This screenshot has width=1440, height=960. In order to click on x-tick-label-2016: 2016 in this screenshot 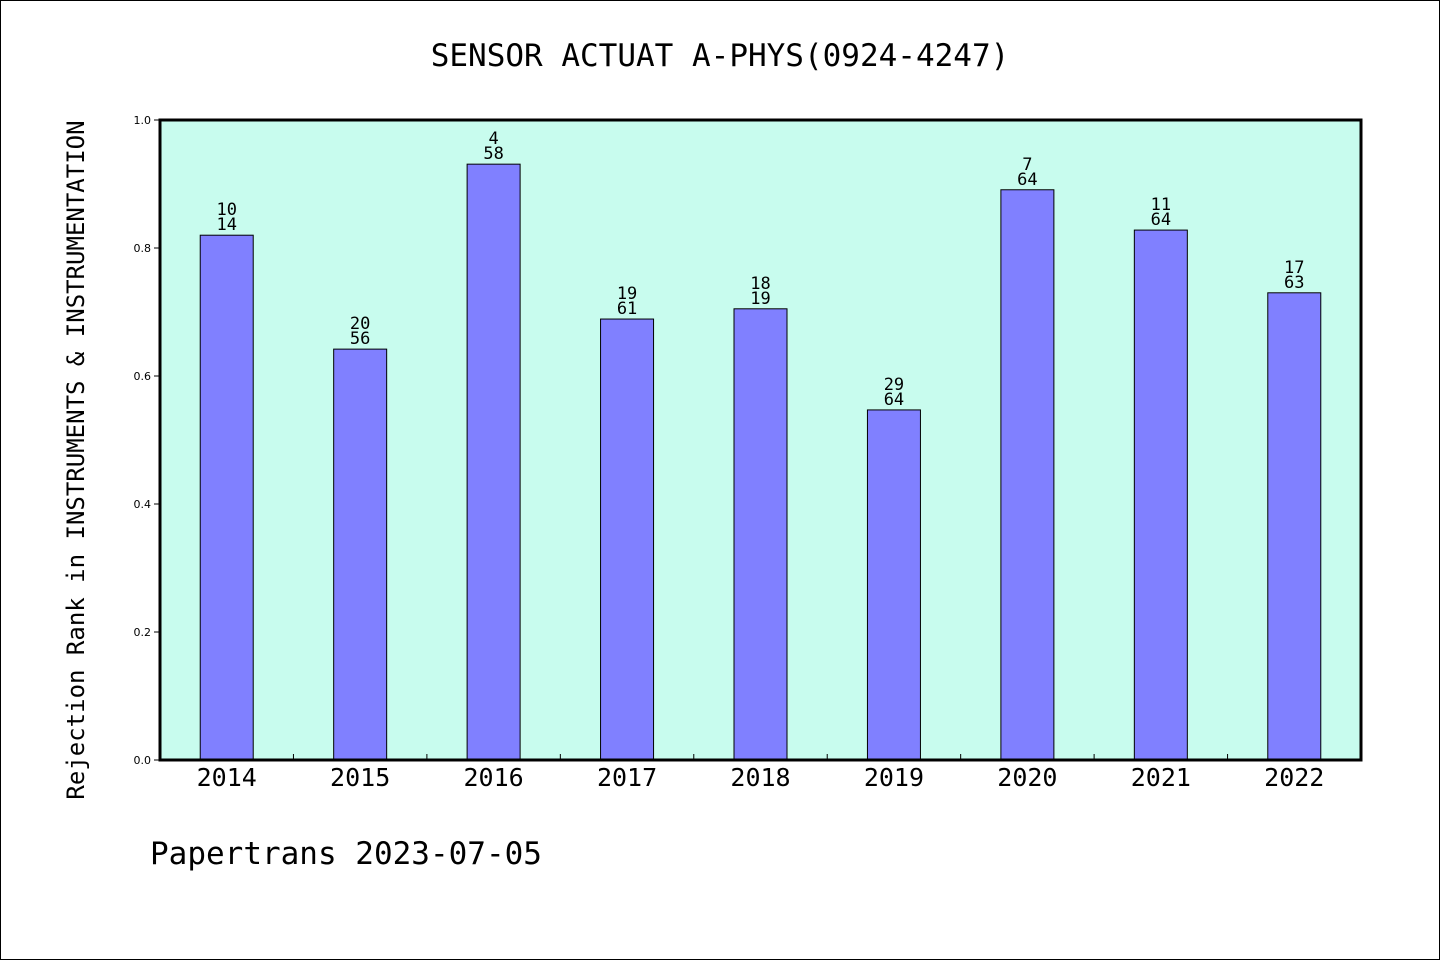, I will do `click(494, 777)`.